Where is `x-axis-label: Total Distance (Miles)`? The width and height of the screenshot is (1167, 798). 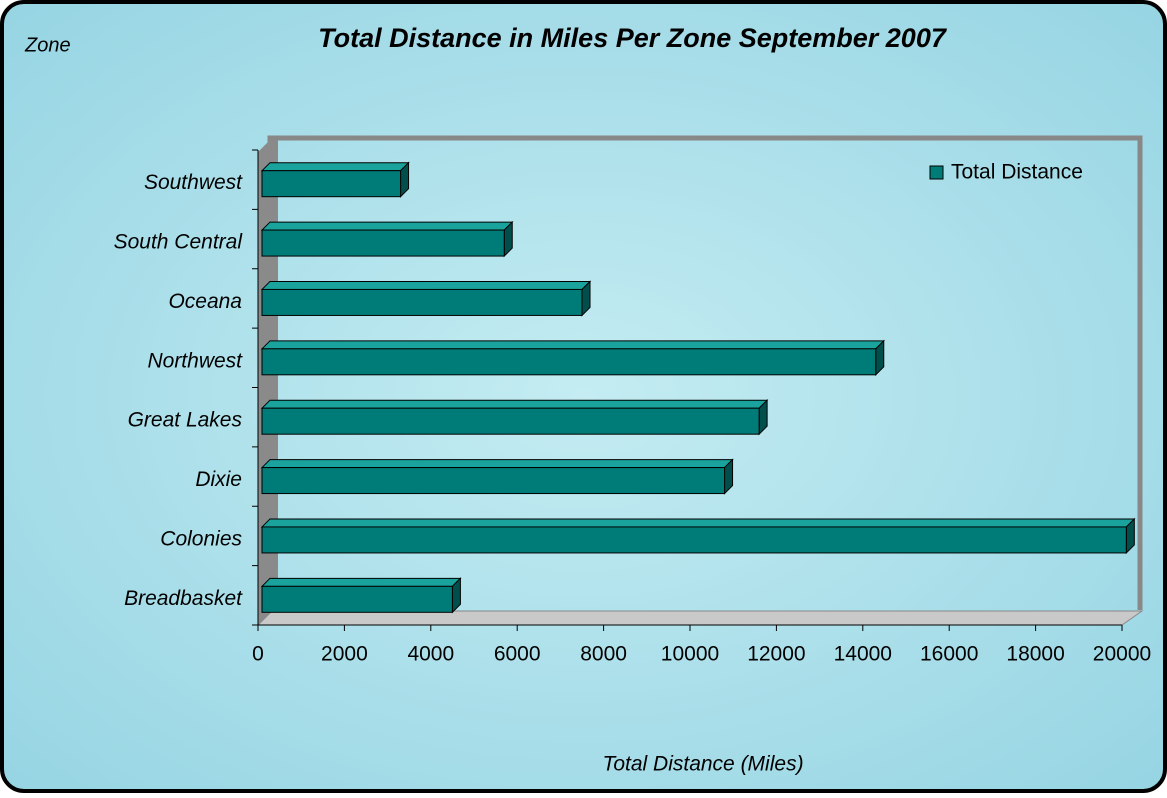 x-axis-label: Total Distance (Miles) is located at coordinates (702, 764).